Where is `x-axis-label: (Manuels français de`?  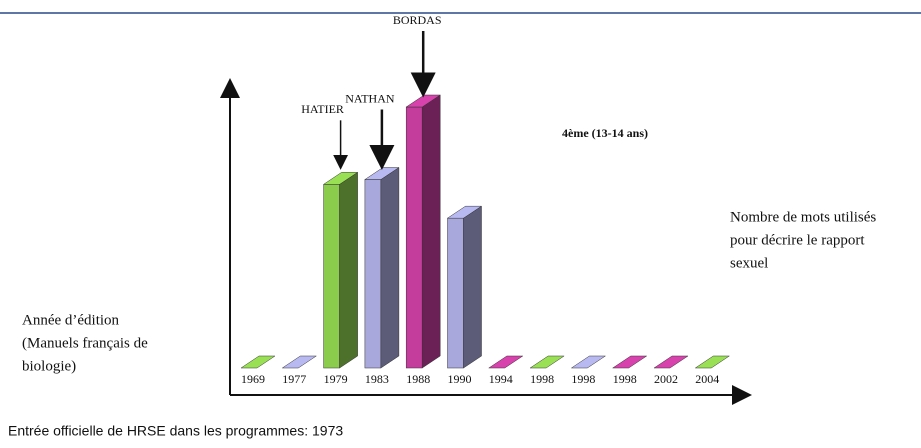
x-axis-label: (Manuels français de is located at coordinates (85, 343).